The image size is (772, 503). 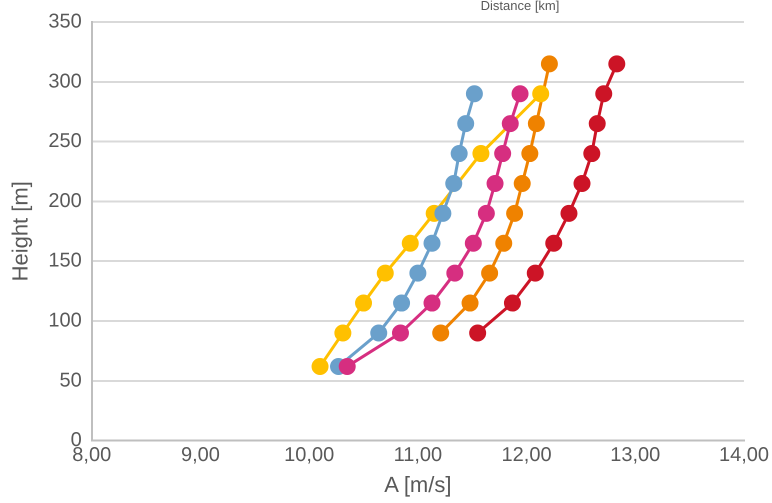 What do you see at coordinates (19, 231) in the screenshot?
I see `y-axis-title: Height [m]` at bounding box center [19, 231].